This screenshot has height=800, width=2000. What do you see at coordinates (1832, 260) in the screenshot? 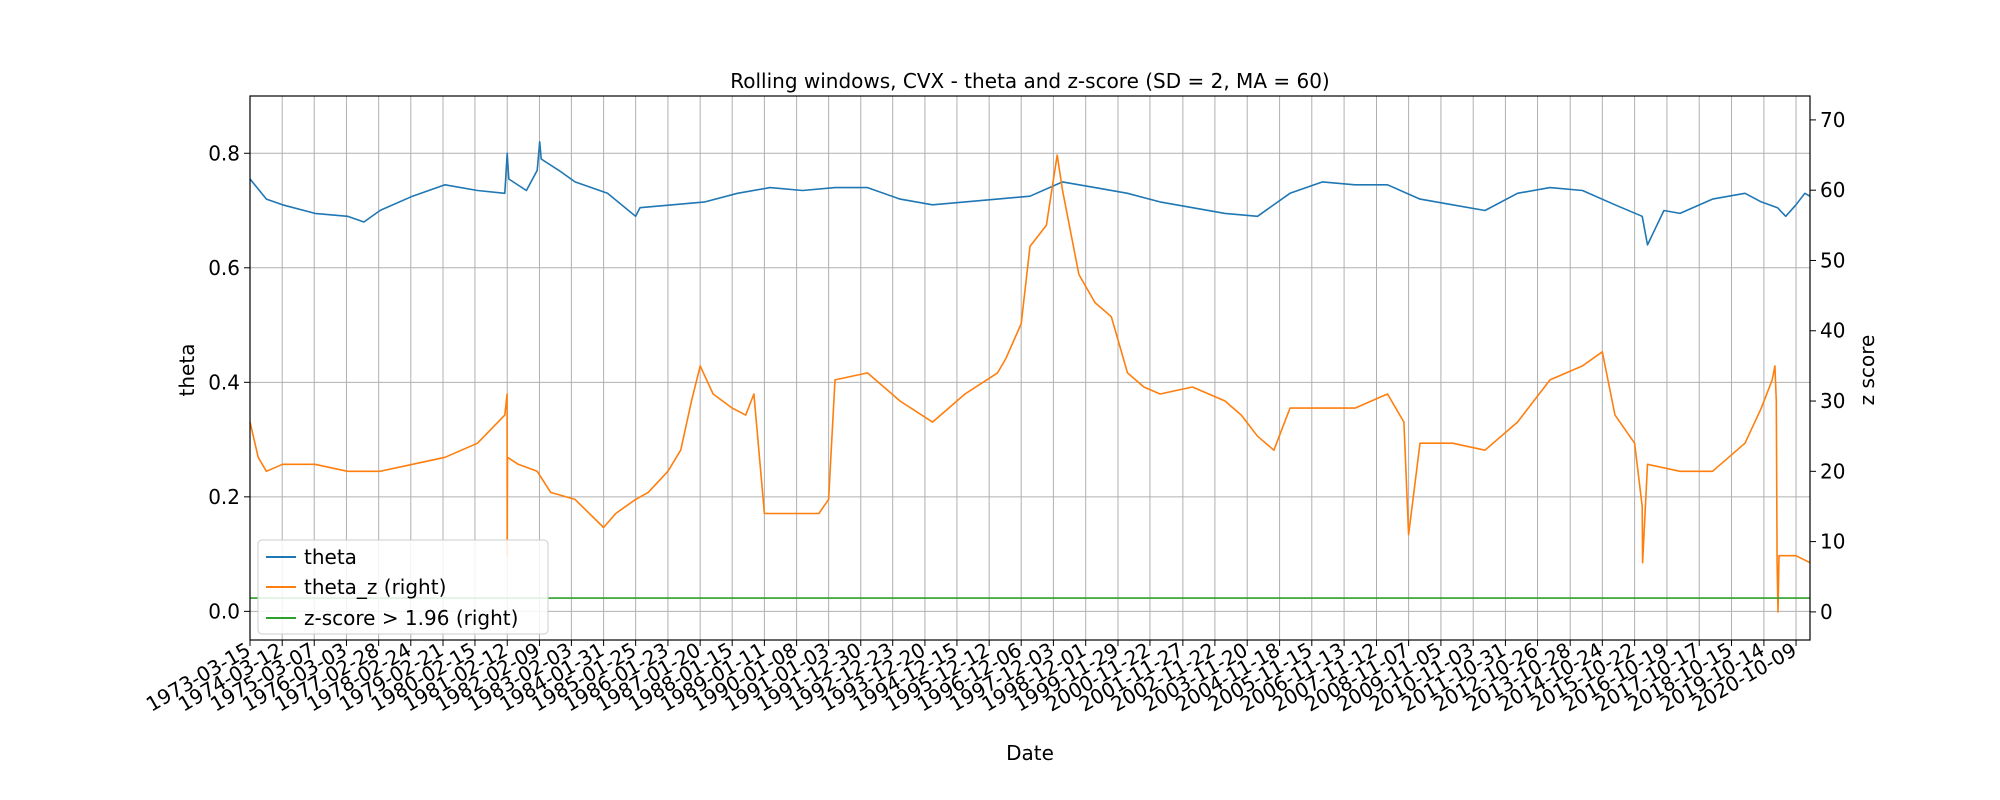
I see `right-tick-label: 50` at bounding box center [1832, 260].